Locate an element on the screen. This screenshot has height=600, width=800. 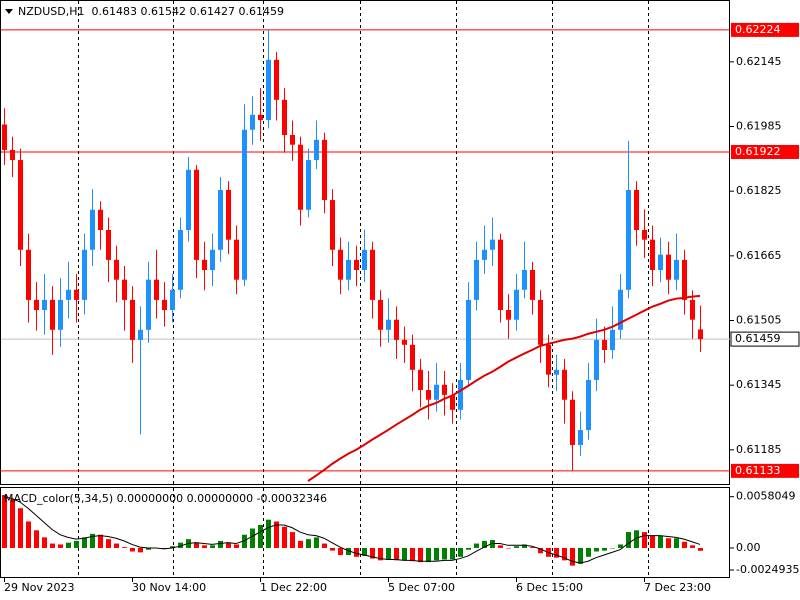
level-label: 0.61922 is located at coordinates (758, 151).